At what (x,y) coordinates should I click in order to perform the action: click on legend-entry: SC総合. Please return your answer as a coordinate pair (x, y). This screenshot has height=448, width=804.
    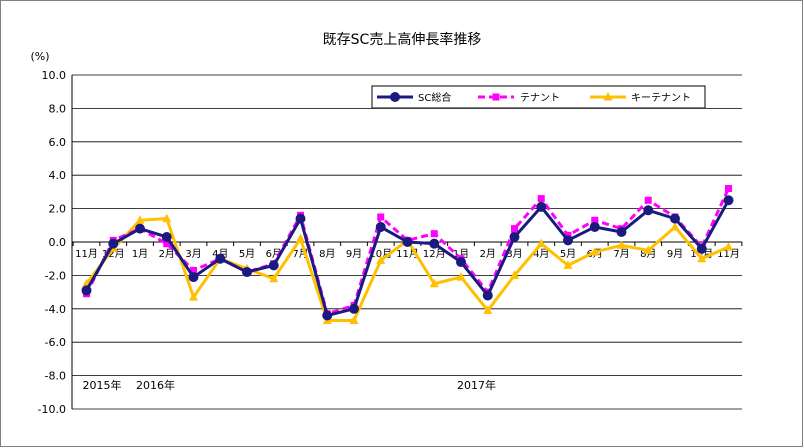
    Looking at the image, I should click on (414, 97).